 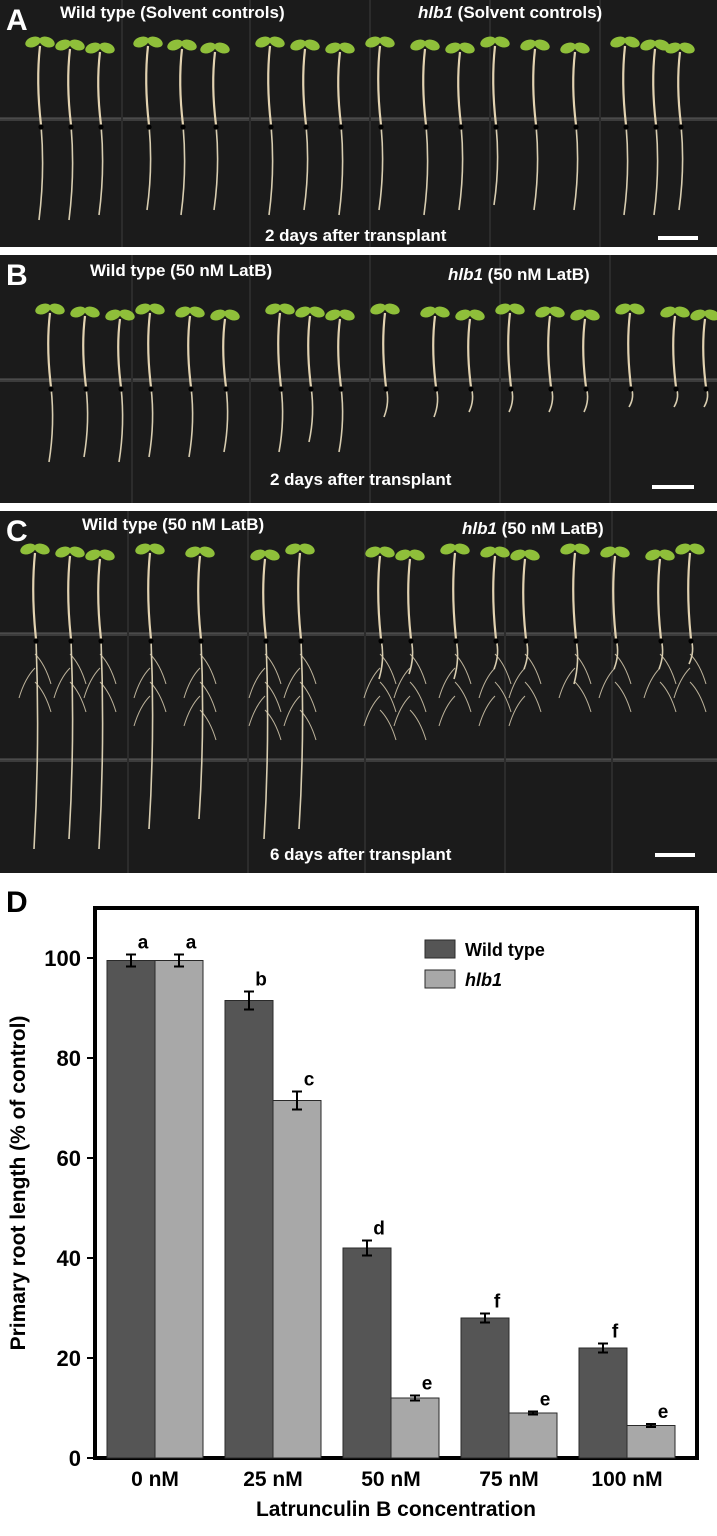 What do you see at coordinates (69, 1258) in the screenshot?
I see `y-tick-label: 40` at bounding box center [69, 1258].